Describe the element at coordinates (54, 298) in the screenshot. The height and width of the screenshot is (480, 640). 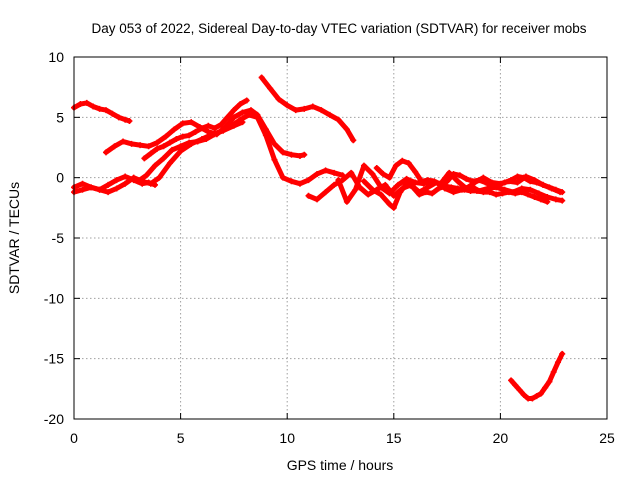
I see `y-tick-label: -10` at that location.